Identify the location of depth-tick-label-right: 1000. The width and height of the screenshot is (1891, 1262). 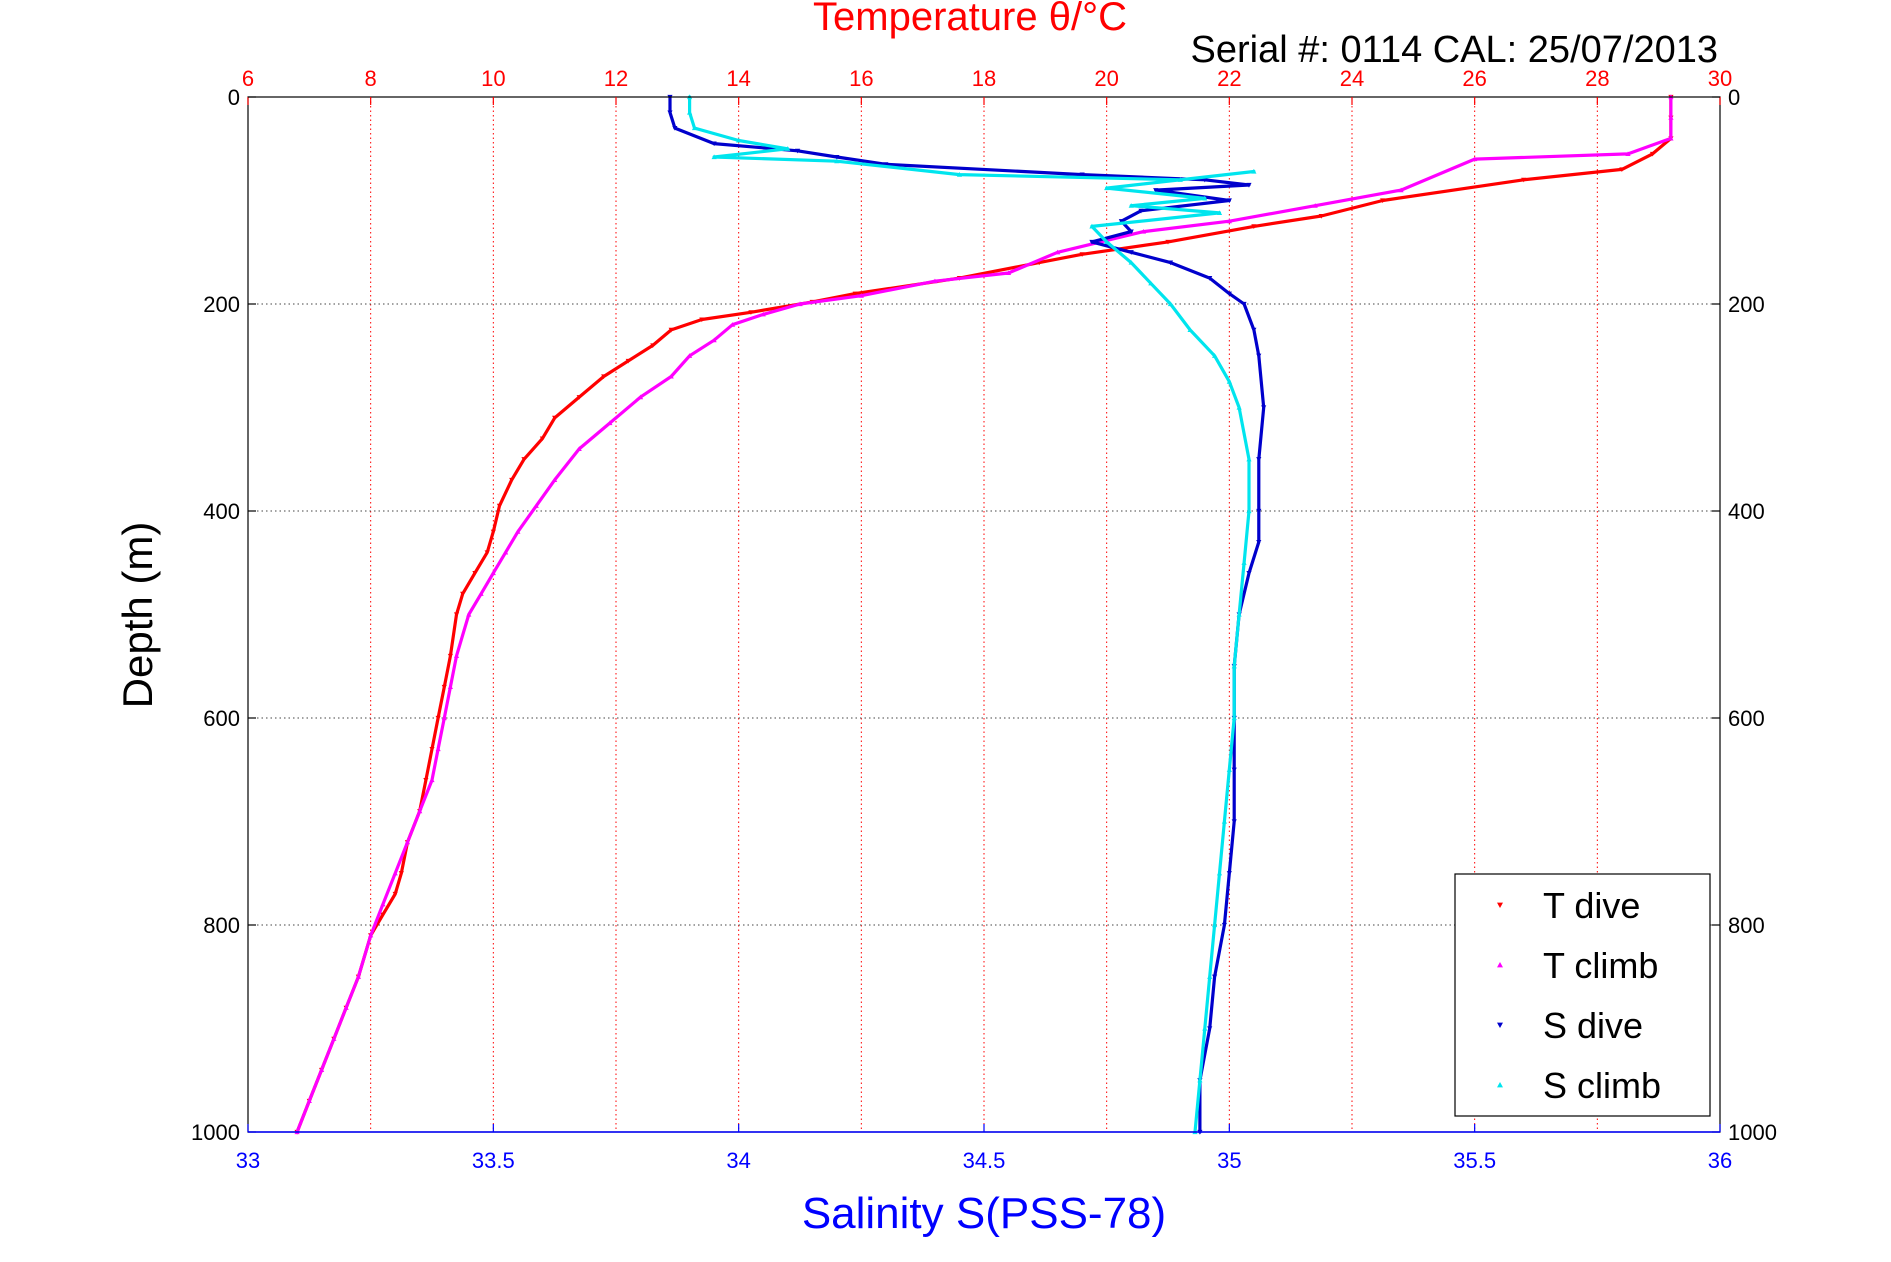
(1752, 1132).